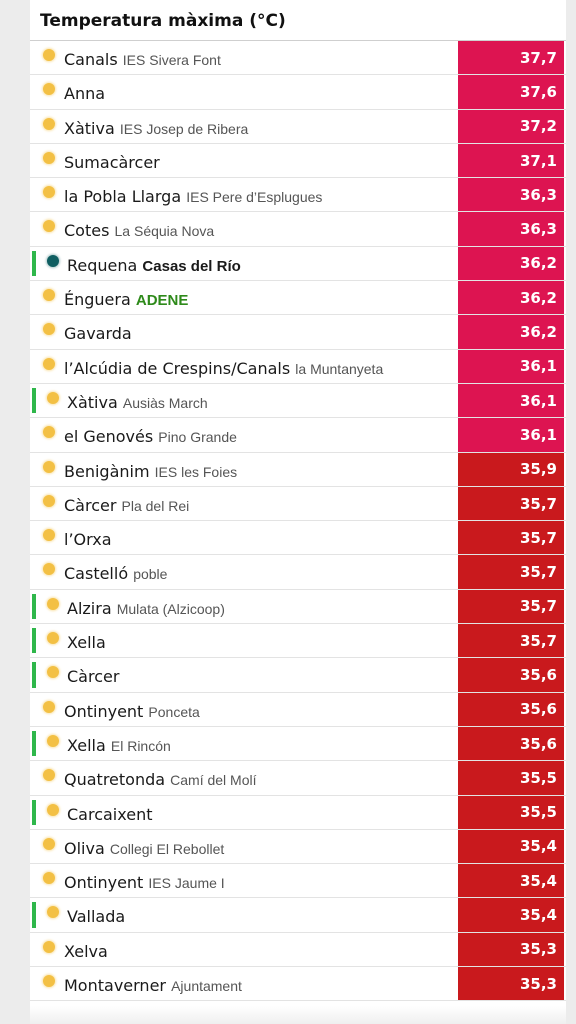 The image size is (576, 1024). I want to click on station-name: Montaverner, so click(115, 986).